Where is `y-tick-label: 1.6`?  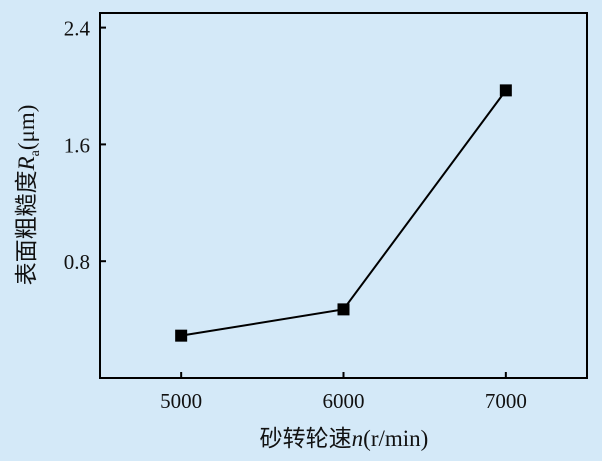
y-tick-label: 1.6 is located at coordinates (77, 145).